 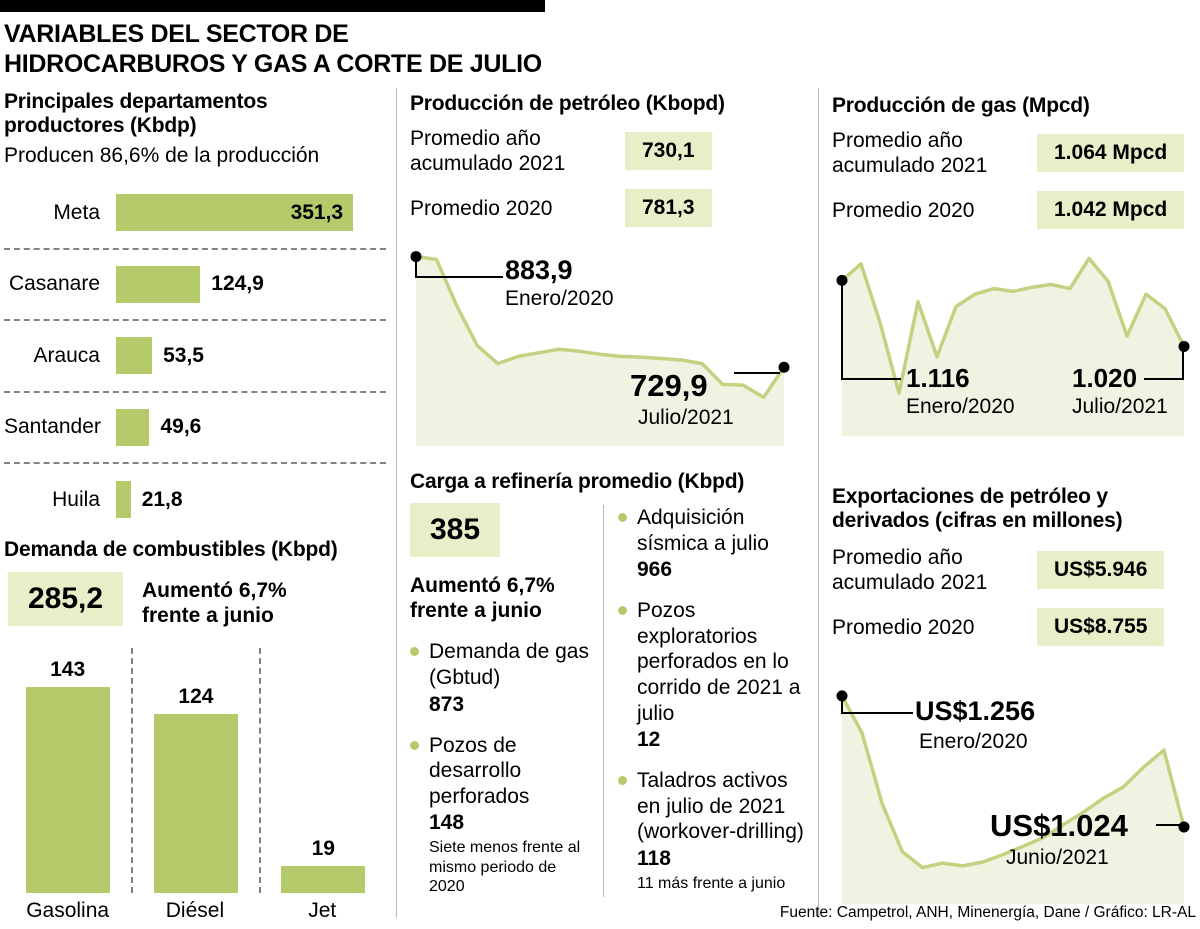 What do you see at coordinates (1101, 570) in the screenshot?
I see `stat-value-box: US$5.946` at bounding box center [1101, 570].